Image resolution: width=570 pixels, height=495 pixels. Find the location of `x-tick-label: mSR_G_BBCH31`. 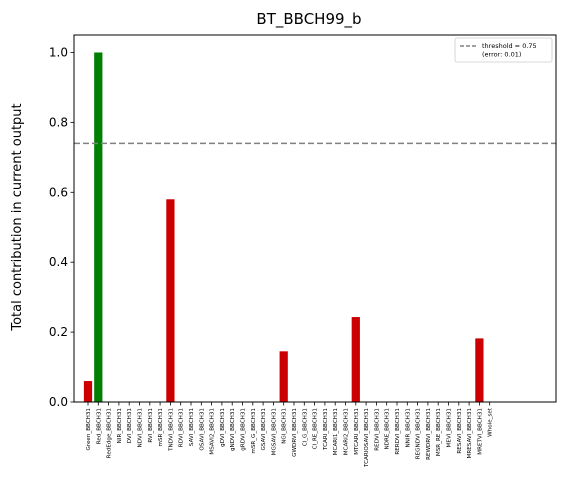

x-tick-label: mSR_G_BBCH31 is located at coordinates (254, 431).